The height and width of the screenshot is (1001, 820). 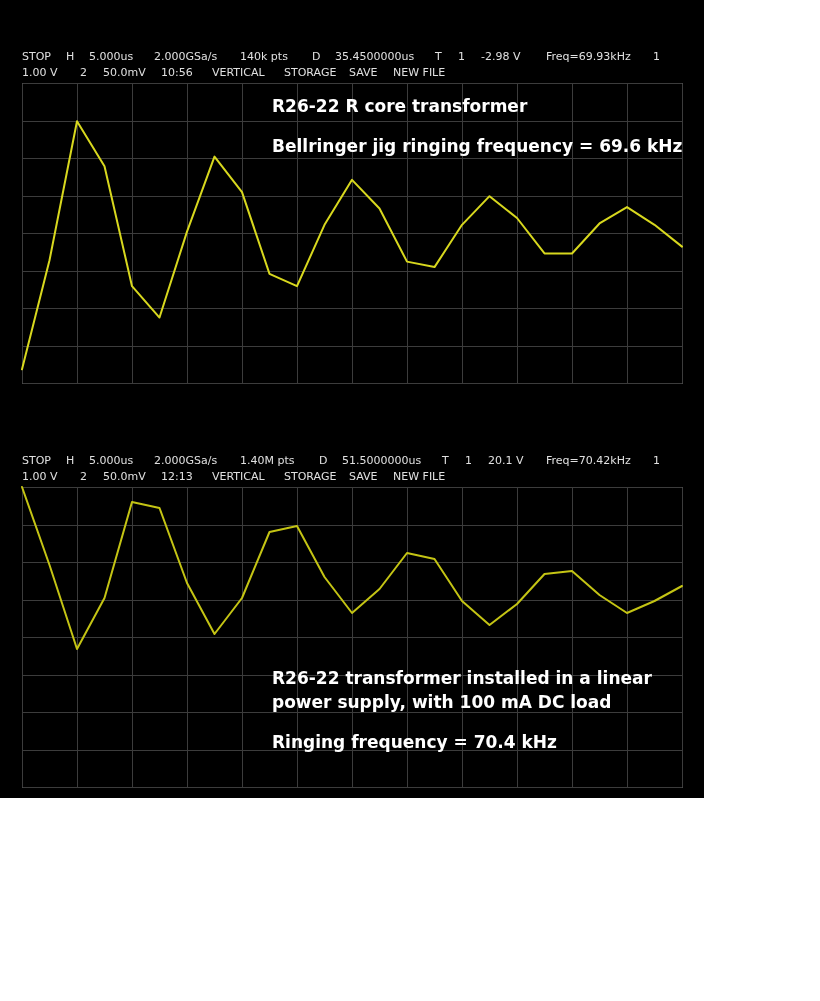 I want to click on text: R26-22 transformer installed in a linear power supply, with 100 mA DC load, so click(x=462, y=690).